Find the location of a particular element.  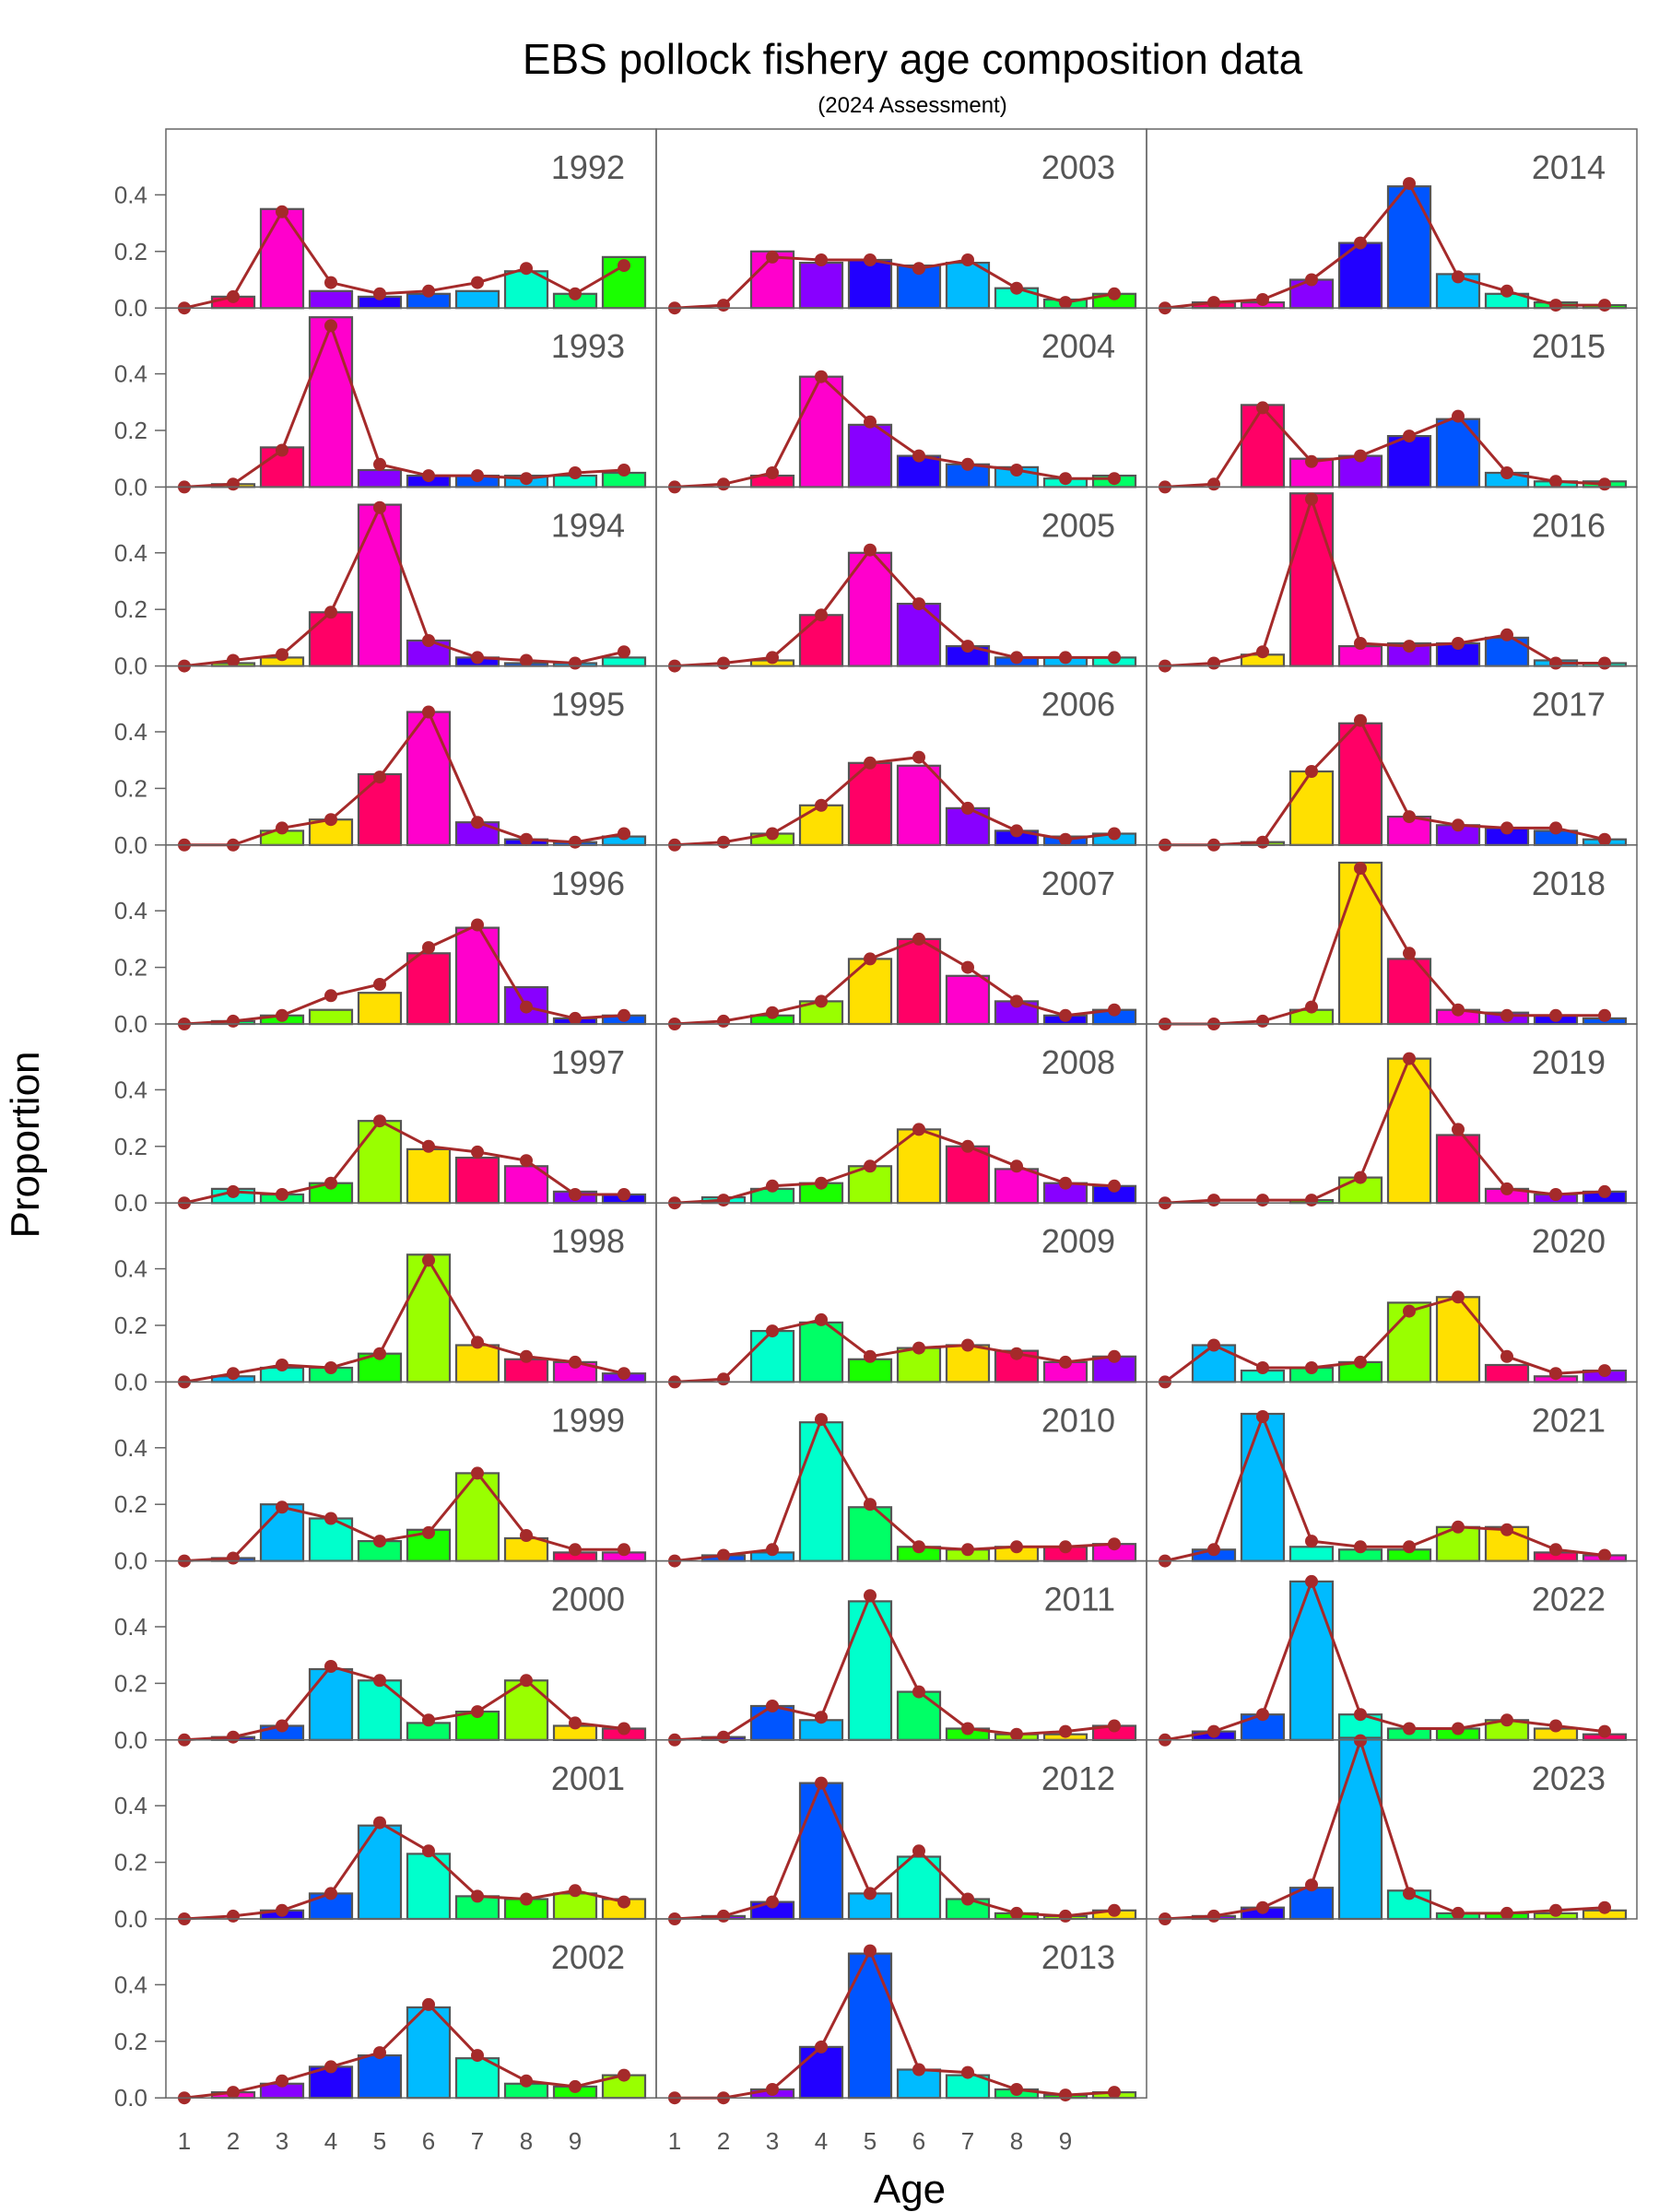

panel-1997: 1997 0.0 0.2 0.4 is located at coordinates (380, 1130).